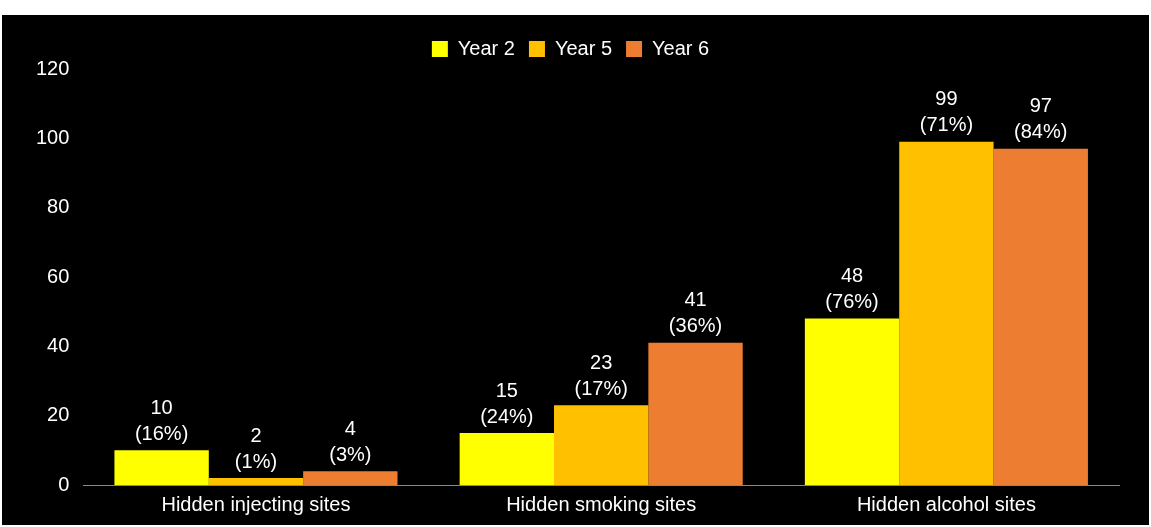 This screenshot has height=527, width=1151. I want to click on y-tick-label: 100, so click(52, 136).